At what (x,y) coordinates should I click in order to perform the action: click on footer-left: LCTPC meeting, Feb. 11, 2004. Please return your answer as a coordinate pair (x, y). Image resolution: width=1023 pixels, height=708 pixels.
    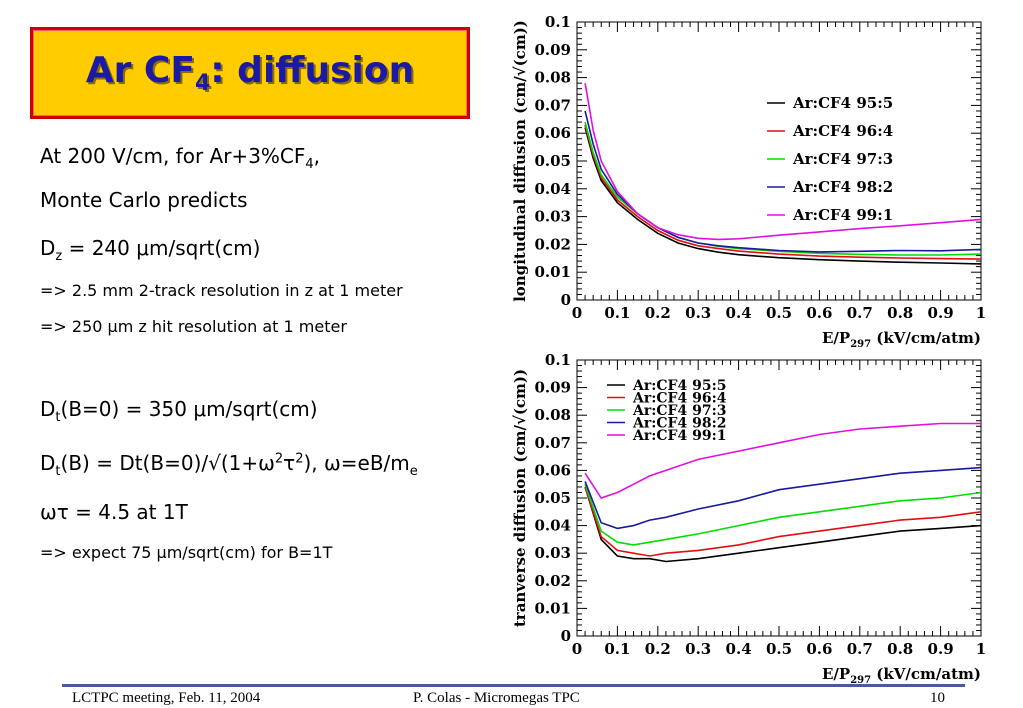
    Looking at the image, I should click on (166, 698).